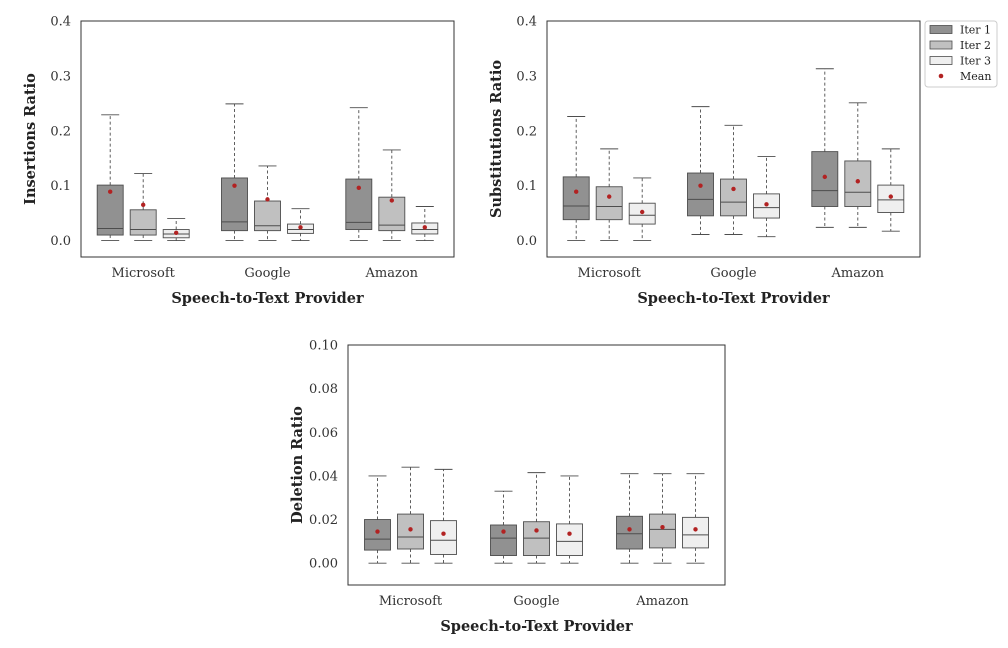  I want to click on amazon-iter-1-box, so click(629, 532).